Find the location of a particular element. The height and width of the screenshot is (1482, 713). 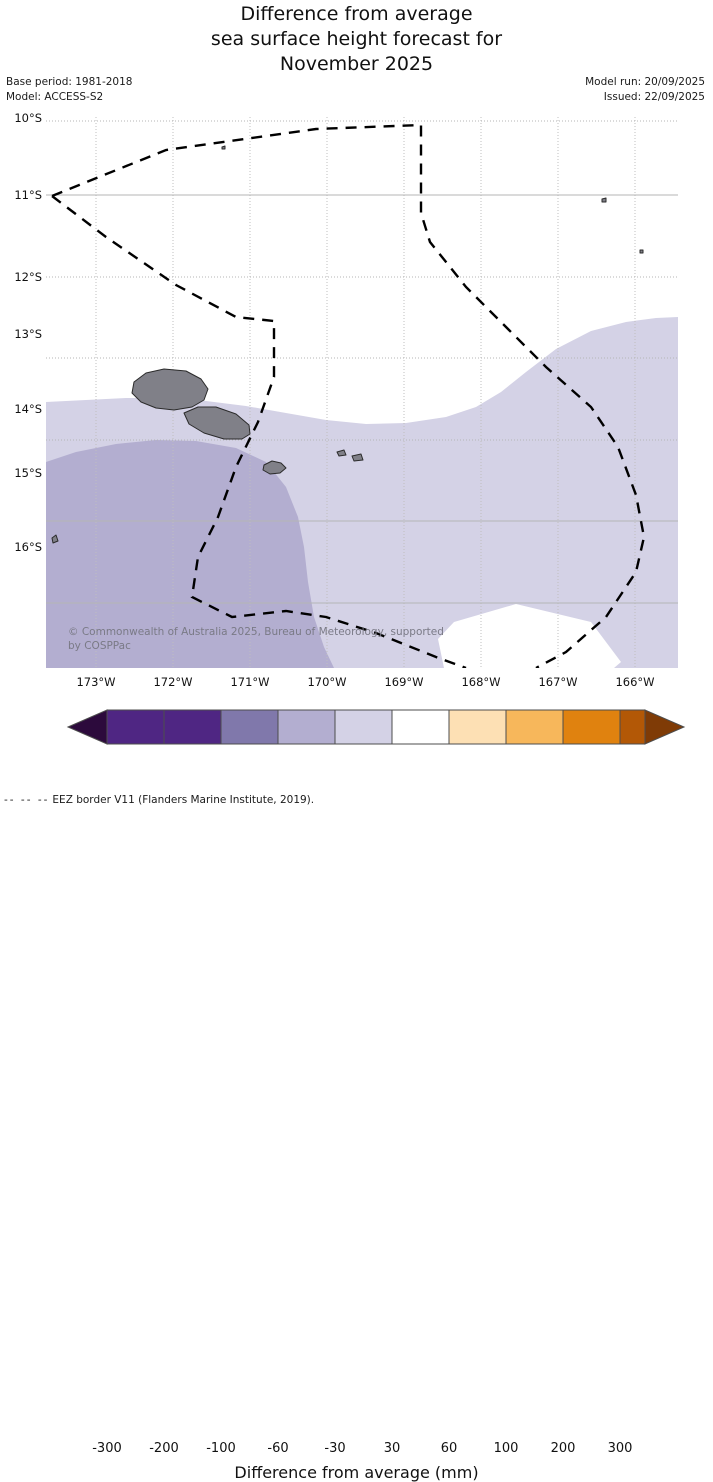

x-tick-label-167W: 167°W is located at coordinates (558, 682).